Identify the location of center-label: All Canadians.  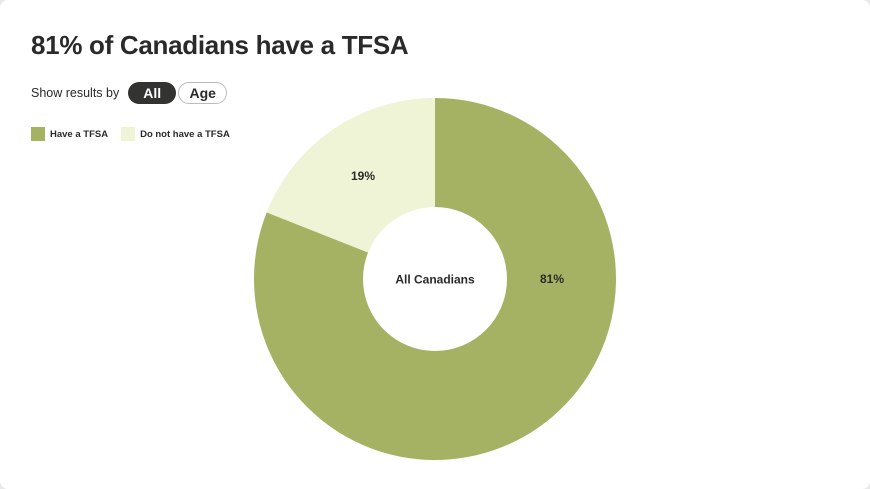
(435, 280).